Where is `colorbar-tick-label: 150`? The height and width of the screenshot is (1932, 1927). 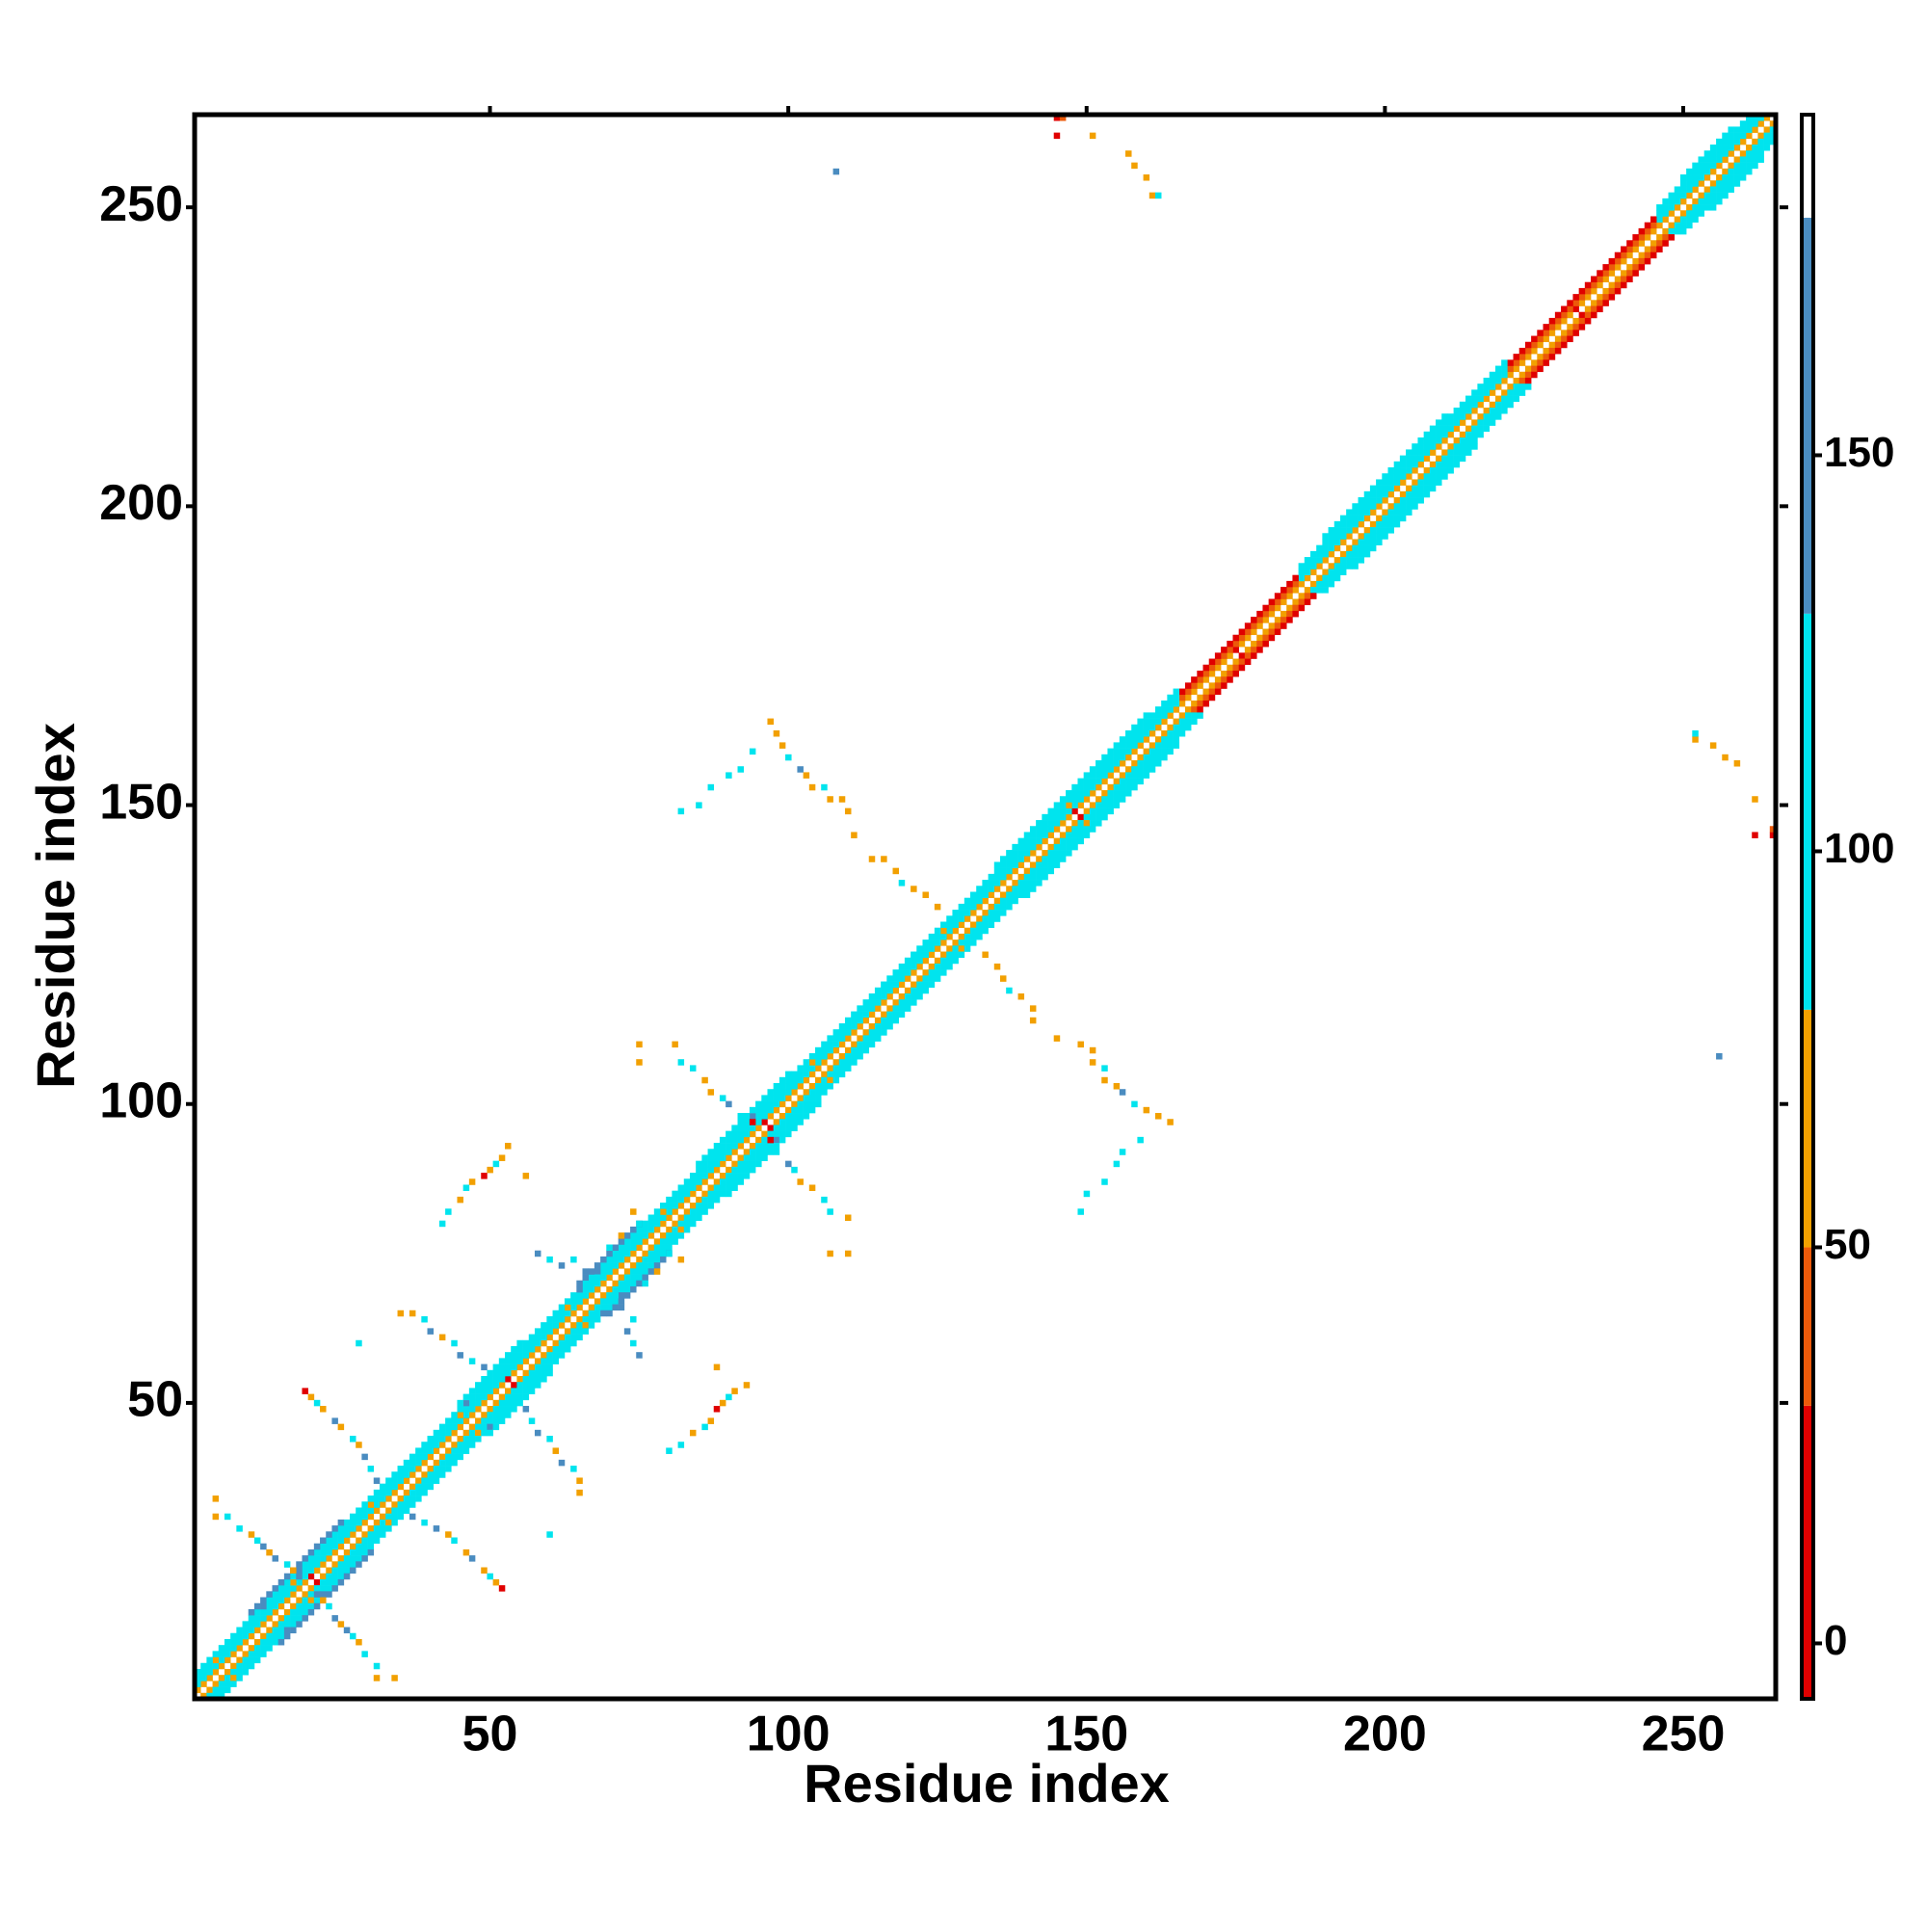
colorbar-tick-label: 150 is located at coordinates (1859, 452).